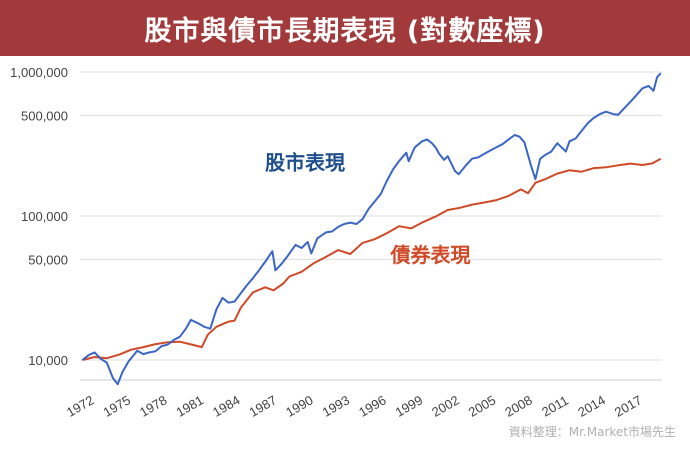 The width and height of the screenshot is (690, 450). What do you see at coordinates (592, 432) in the screenshot?
I see `source-note: 資料整理：Mr.Market市場先生` at bounding box center [592, 432].